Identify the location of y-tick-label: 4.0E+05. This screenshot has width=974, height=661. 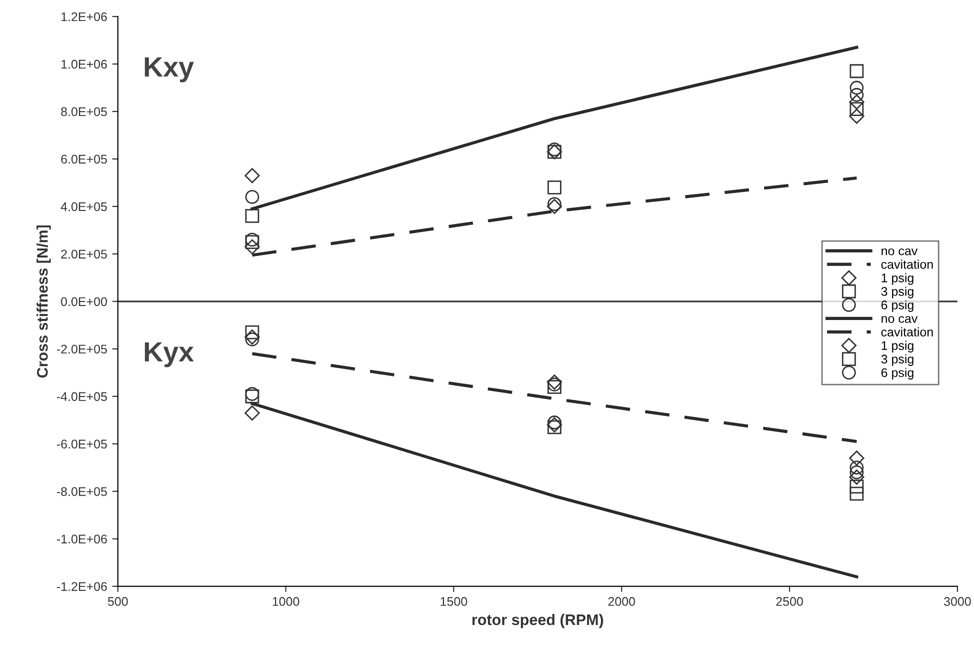
(83, 207).